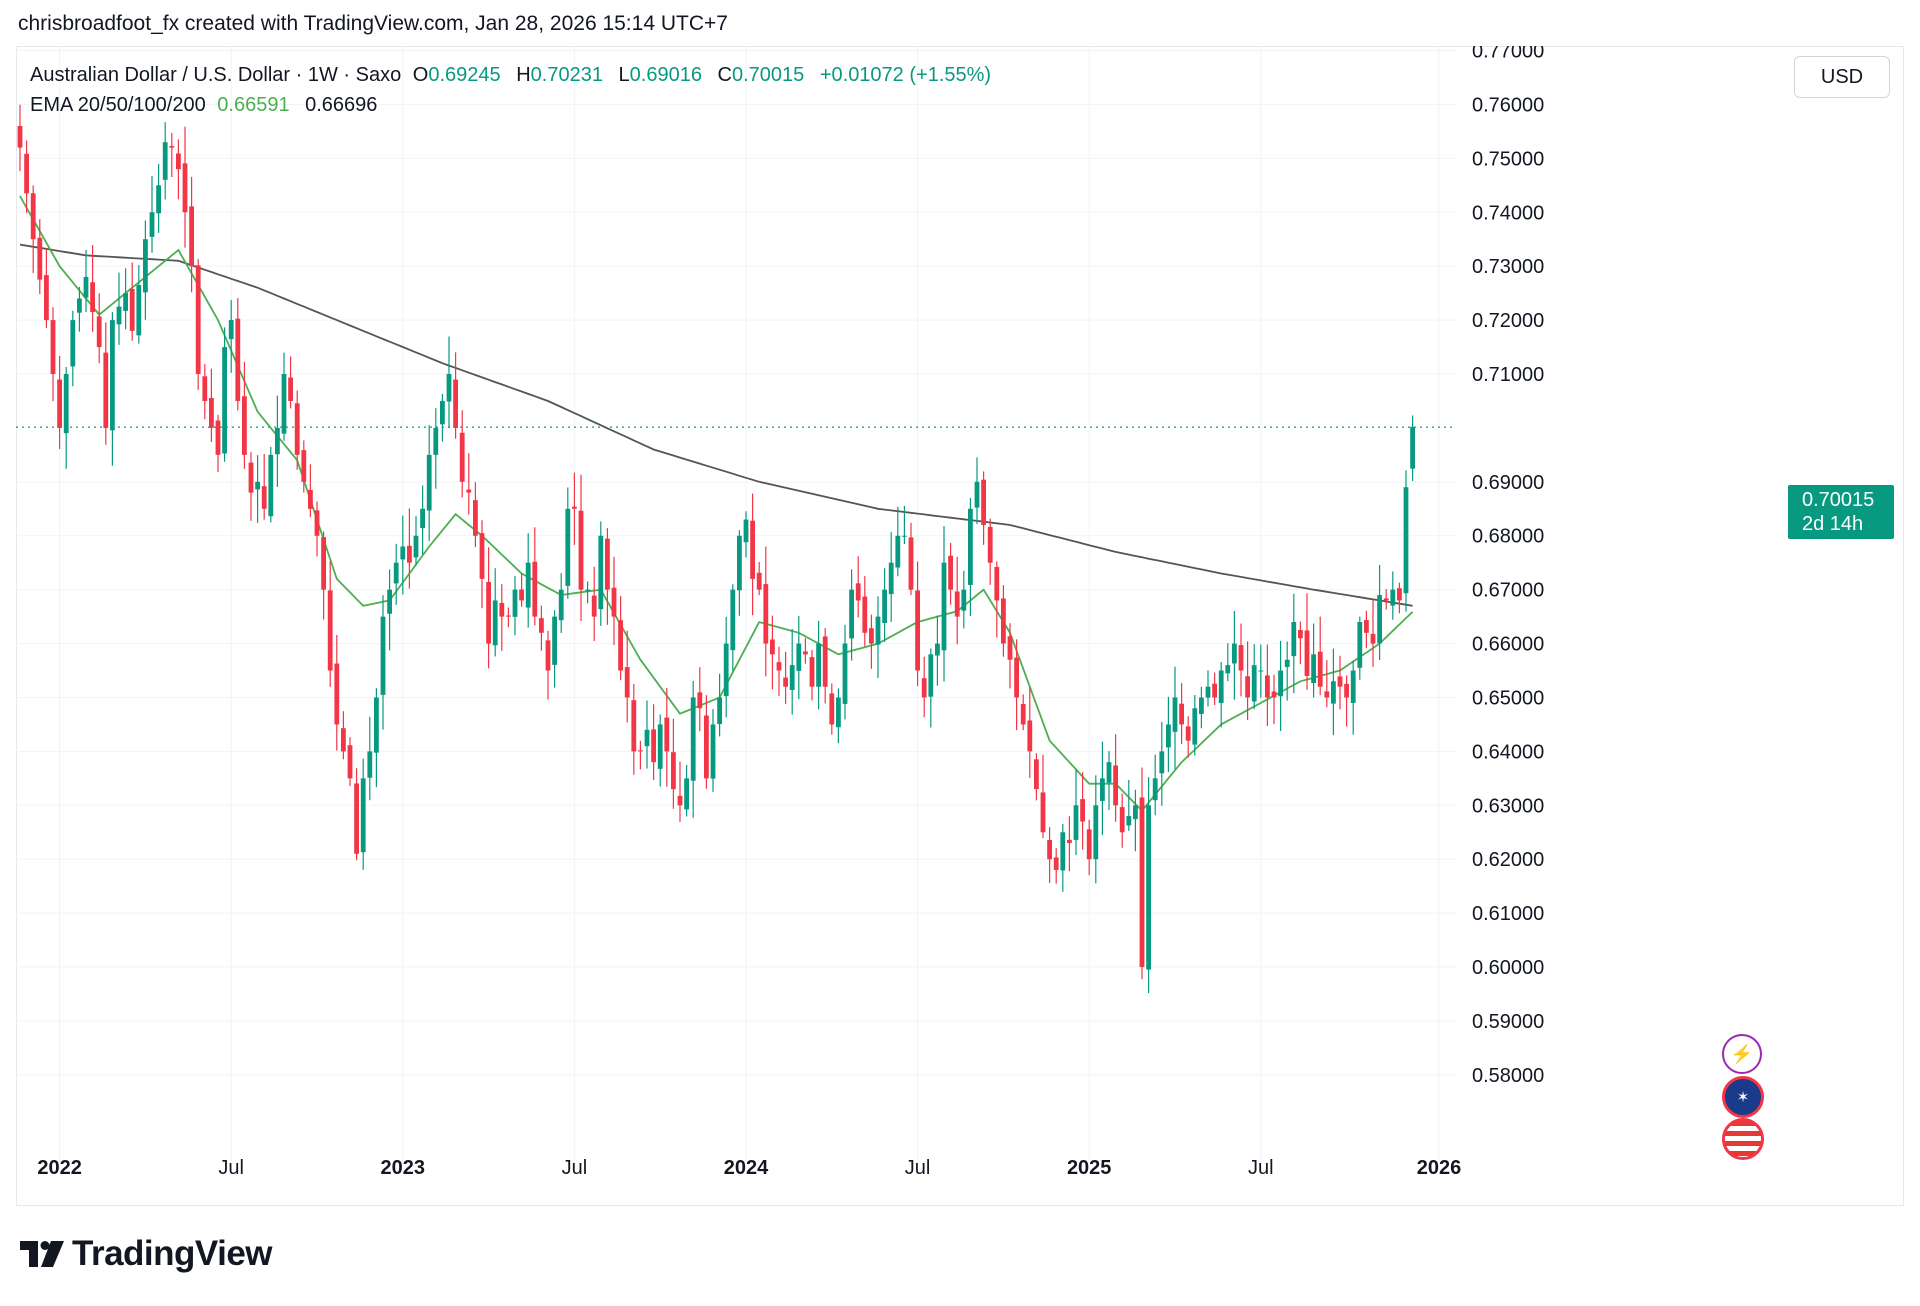  What do you see at coordinates (1508, 914) in the screenshot?
I see `y-tick-label: 0.61000` at bounding box center [1508, 914].